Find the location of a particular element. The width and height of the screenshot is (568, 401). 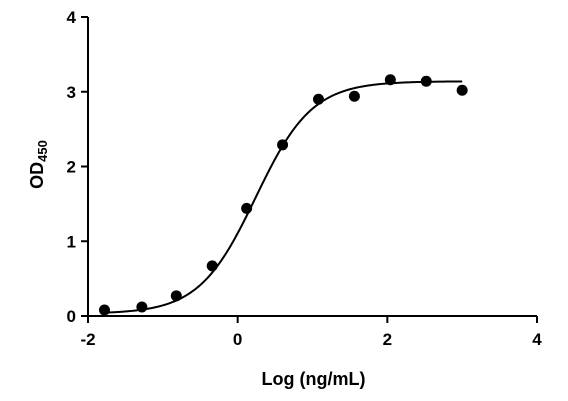

x-axis: -2 0 2 4 is located at coordinates (311, 332).